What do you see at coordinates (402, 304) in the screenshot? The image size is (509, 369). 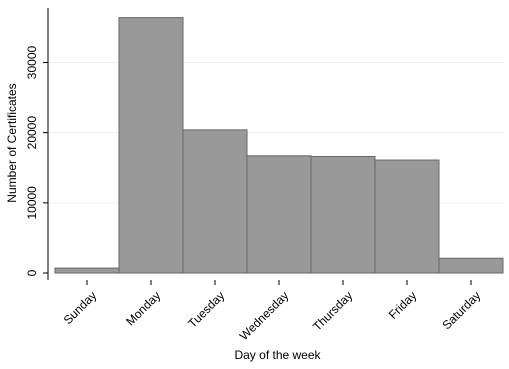 I see `x-tick-label-friday: Friday` at bounding box center [402, 304].